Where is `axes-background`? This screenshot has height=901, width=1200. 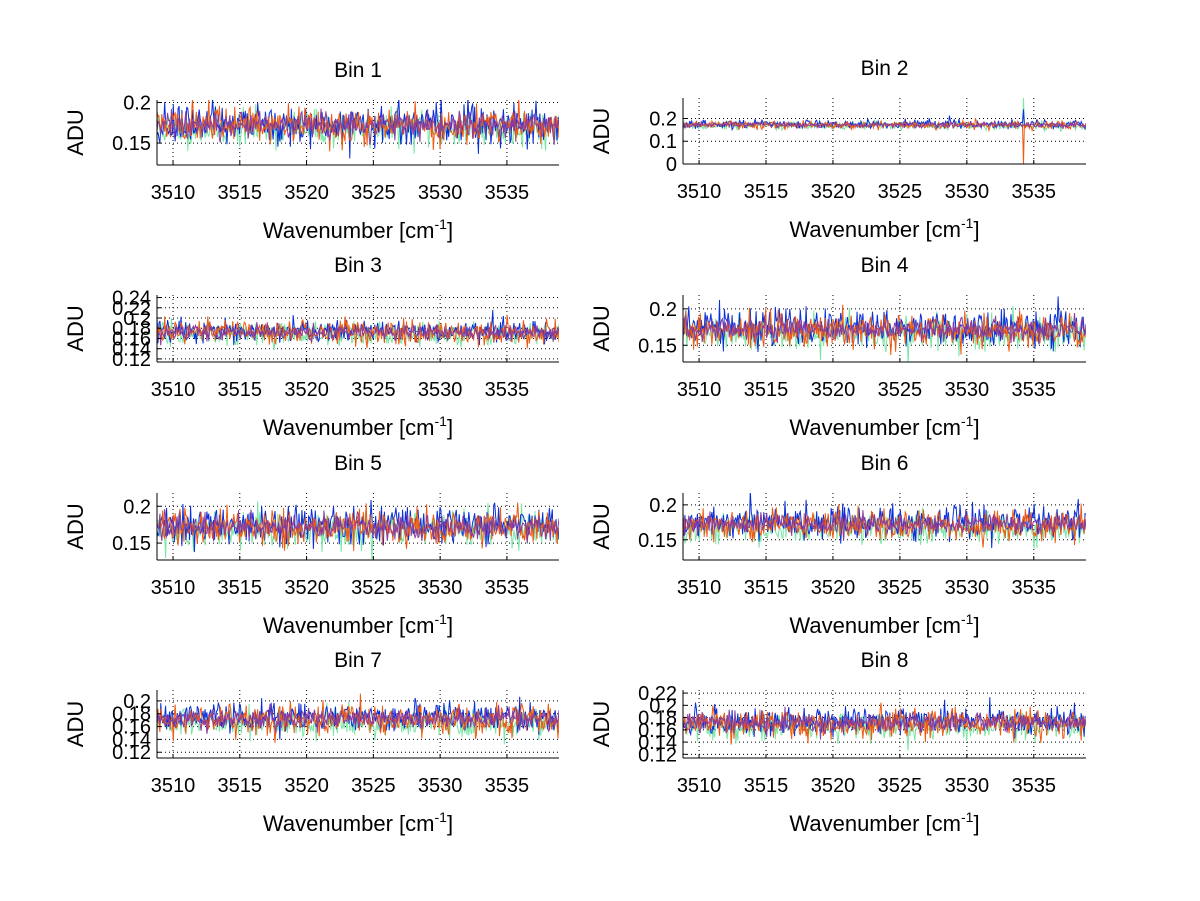
axes-background is located at coordinates (884, 131).